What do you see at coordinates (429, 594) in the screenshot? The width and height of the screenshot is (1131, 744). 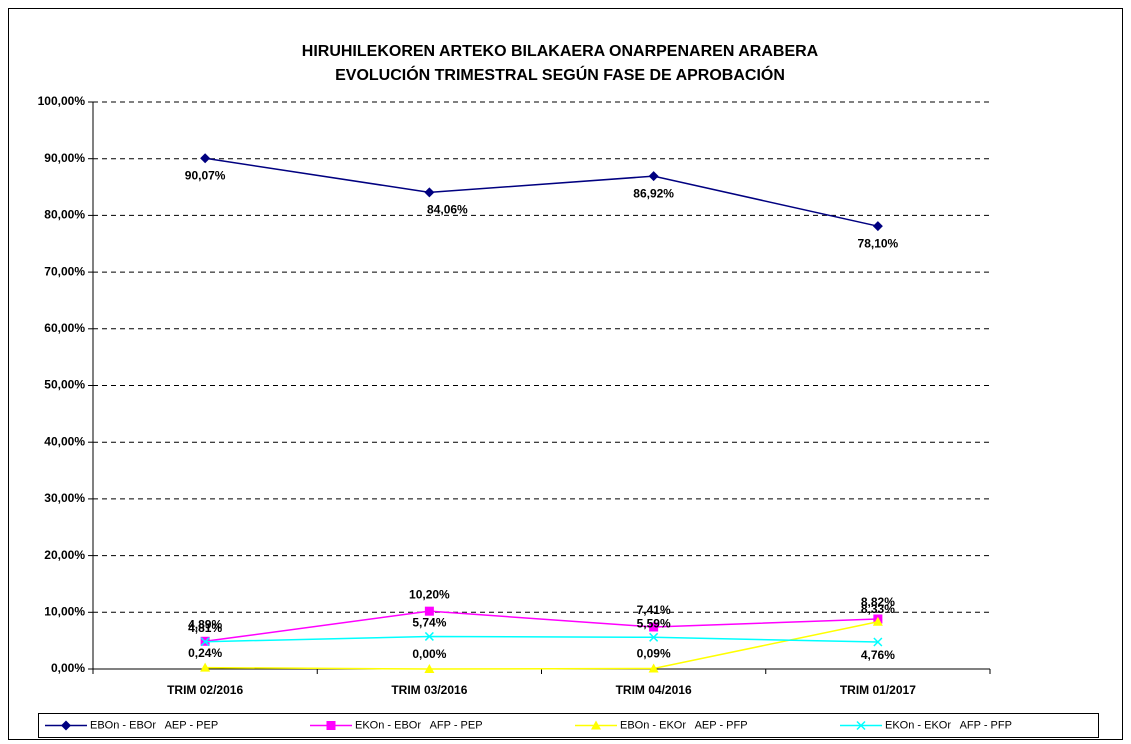 I see `data-label: 10,20%` at bounding box center [429, 594].